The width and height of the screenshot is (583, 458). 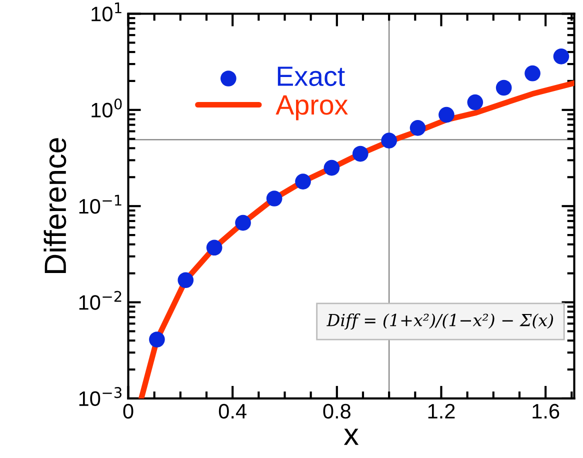 What do you see at coordinates (311, 76) in the screenshot?
I see `legend-label: Exact` at bounding box center [311, 76].